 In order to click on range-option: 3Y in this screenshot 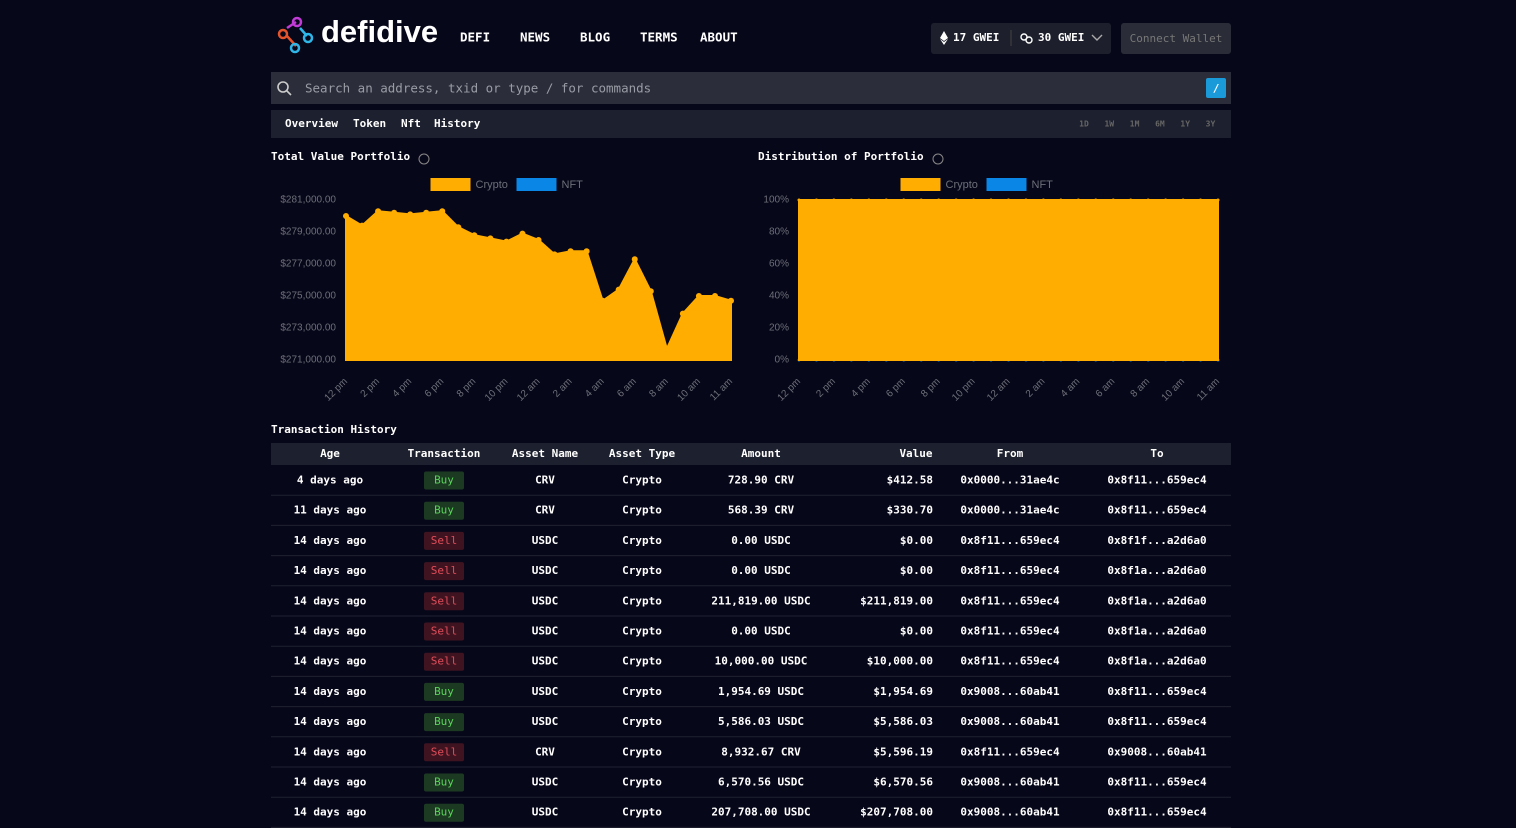, I will do `click(1211, 124)`.